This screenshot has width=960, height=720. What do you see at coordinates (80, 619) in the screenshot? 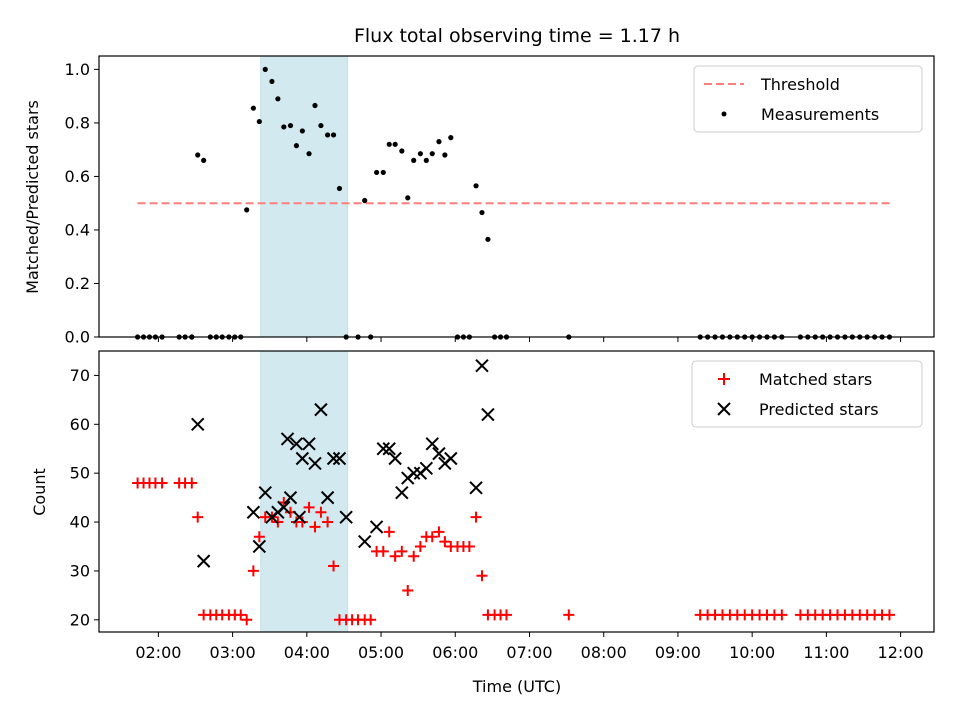
I see `counts-y-tick-label: 20` at bounding box center [80, 619].